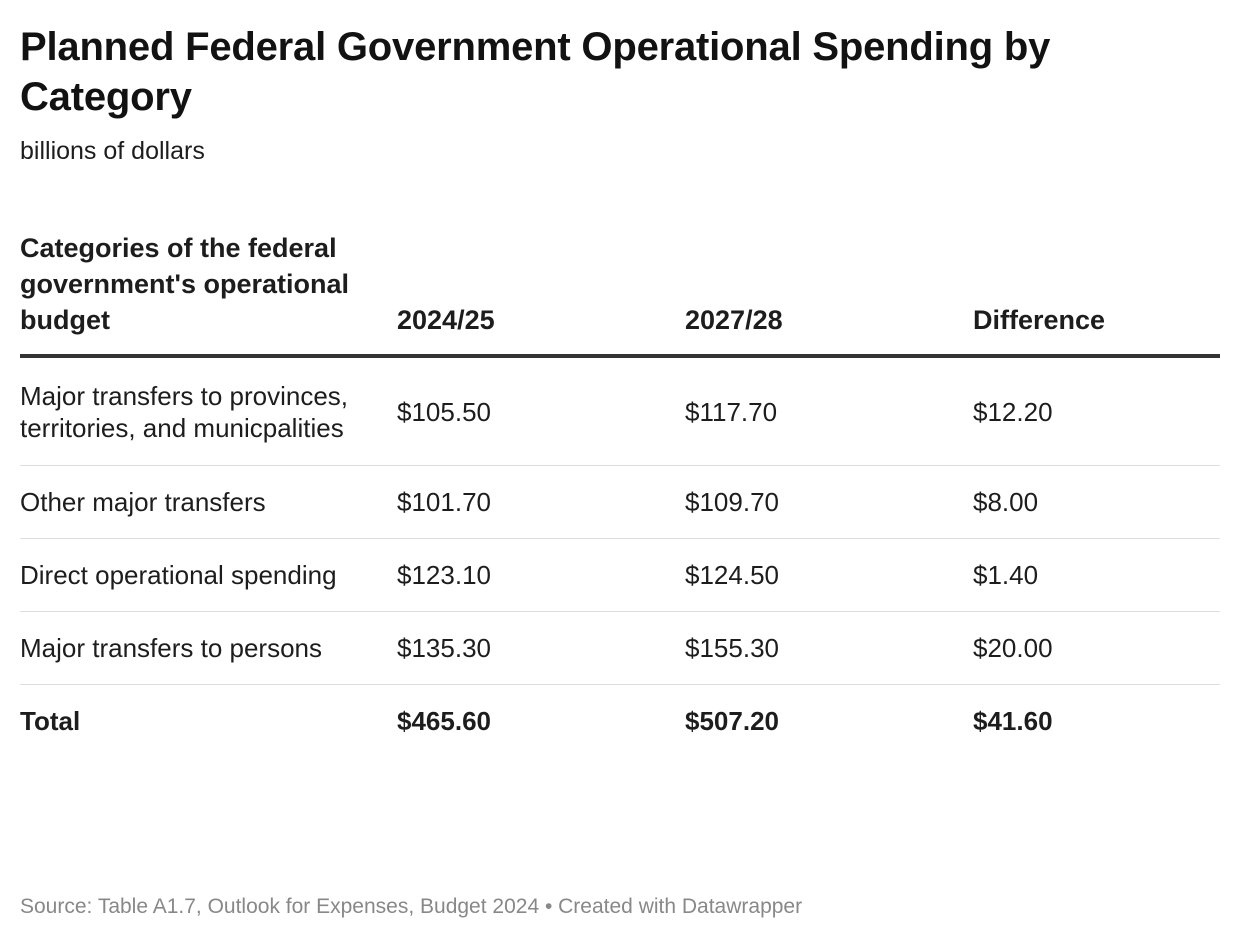  I want to click on column-header-2024-25: 2024/25, so click(541, 294).